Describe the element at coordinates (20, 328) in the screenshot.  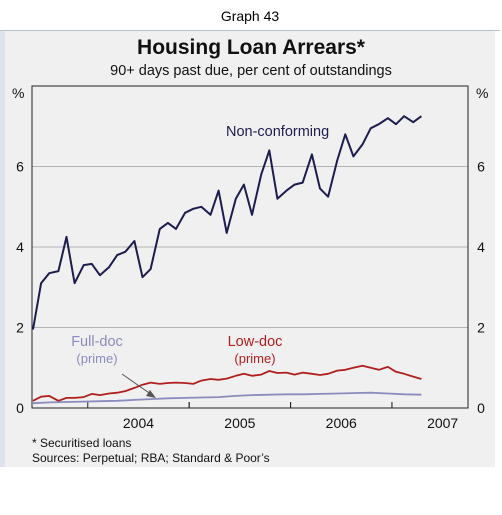
I see `y-tick-left-2: 2` at that location.